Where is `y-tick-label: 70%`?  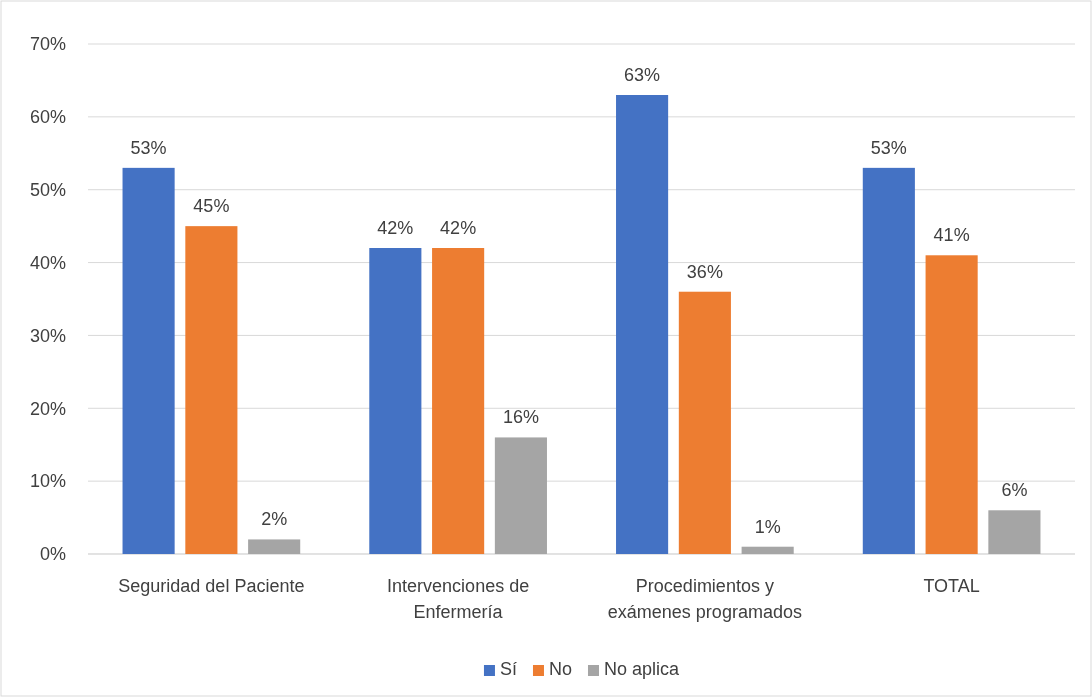
y-tick-label: 70% is located at coordinates (47, 44).